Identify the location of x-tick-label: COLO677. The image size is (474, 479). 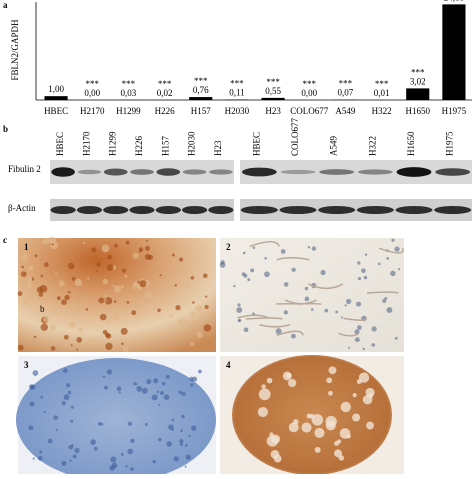
(309, 111).